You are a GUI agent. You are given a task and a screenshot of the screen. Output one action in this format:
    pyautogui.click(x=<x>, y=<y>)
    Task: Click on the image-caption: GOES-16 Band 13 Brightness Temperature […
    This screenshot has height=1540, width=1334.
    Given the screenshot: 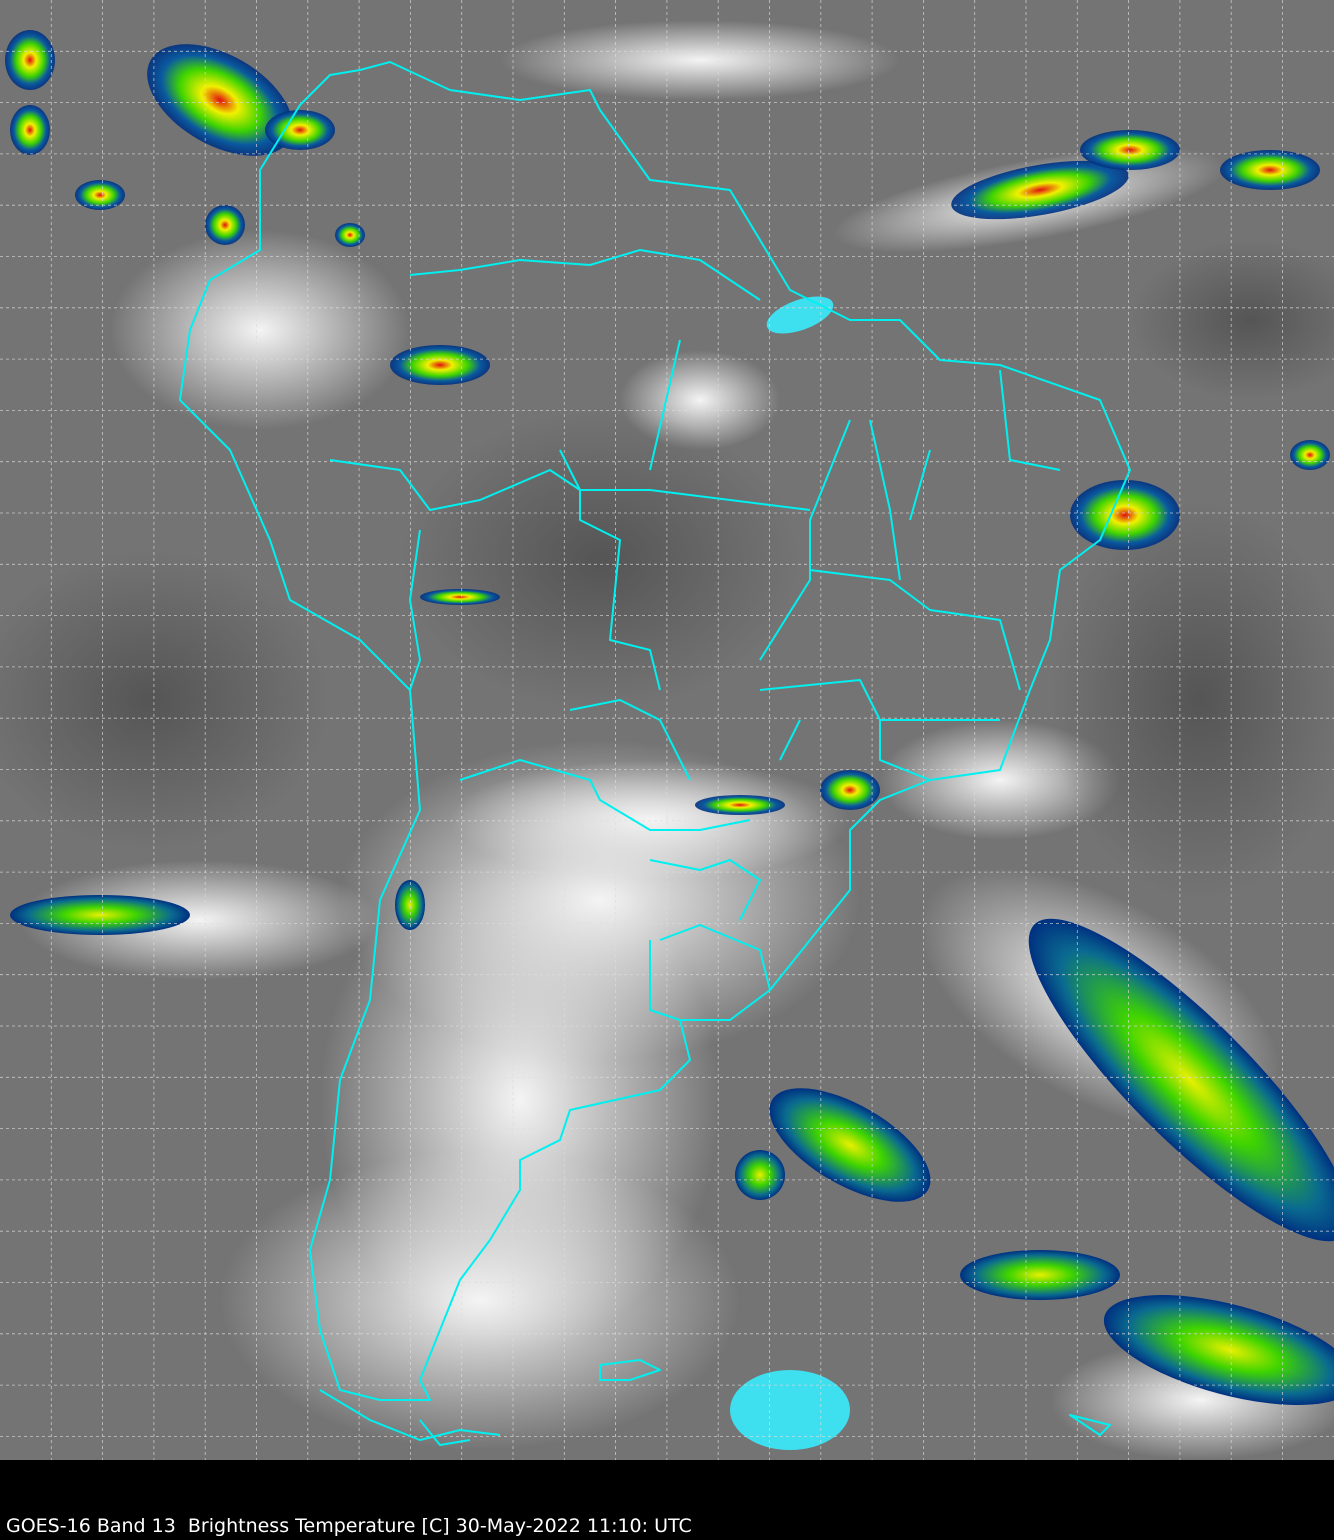 What is the action you would take?
    pyautogui.click(x=349, y=1526)
    